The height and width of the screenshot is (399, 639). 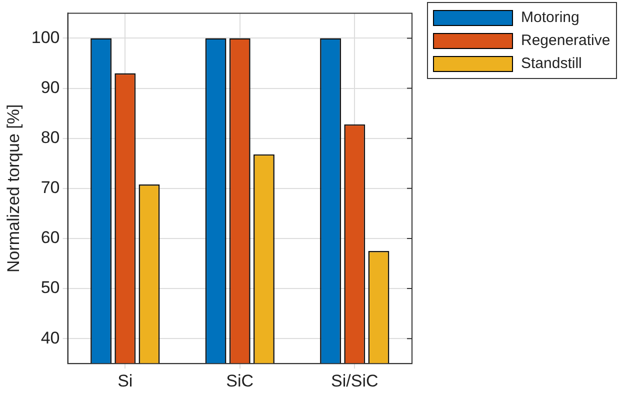 What do you see at coordinates (551, 63) in the screenshot?
I see `text: Standstill` at bounding box center [551, 63].